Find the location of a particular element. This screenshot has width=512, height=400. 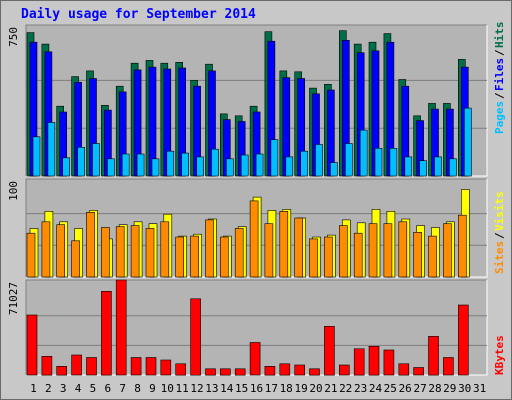

x-tick-day-21: 21 is located at coordinates (330, 388).